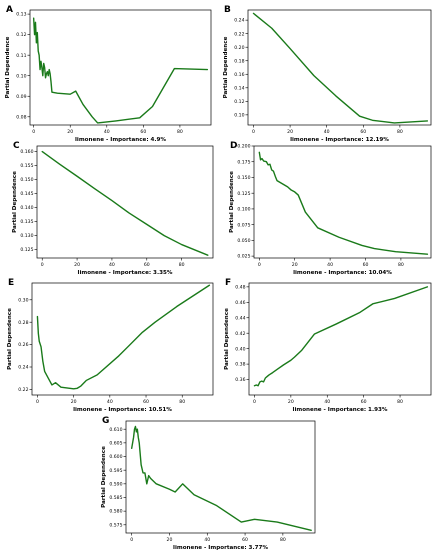 This screenshot has width=441, height=550. Describe the element at coordinates (240, 318) in the screenshot. I see `y-tick-label: 0.44` at that location.